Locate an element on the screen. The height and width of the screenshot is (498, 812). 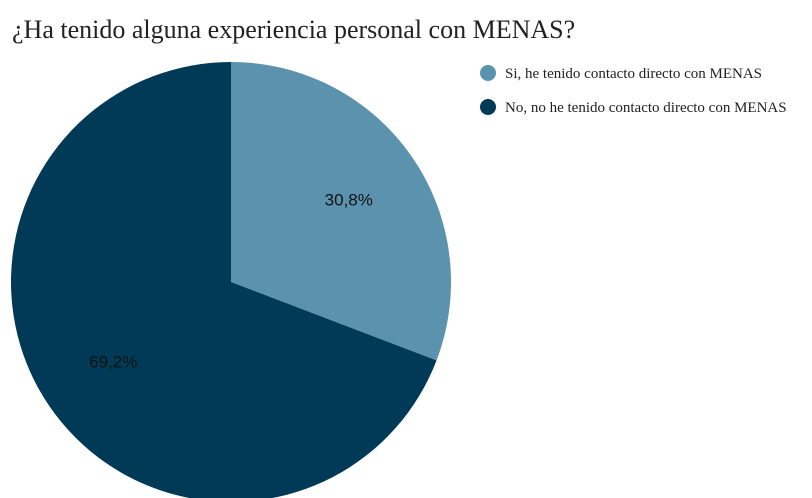
data-label: 30,8% is located at coordinates (349, 199).